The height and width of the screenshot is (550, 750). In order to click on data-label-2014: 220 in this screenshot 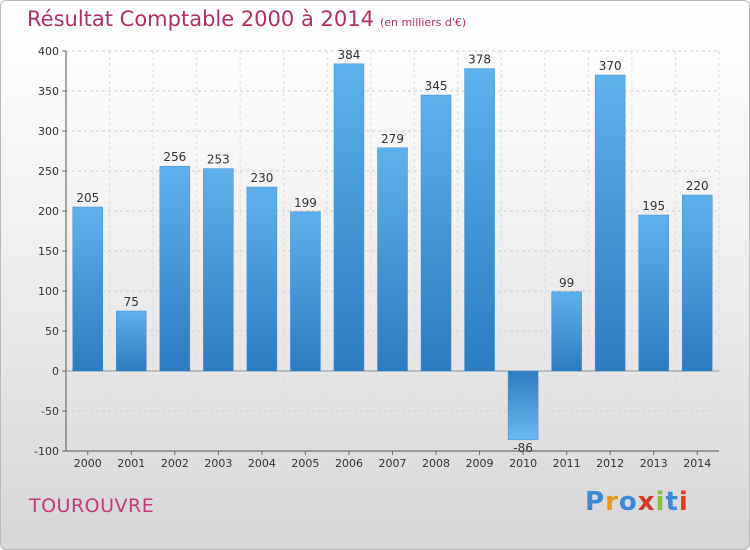, I will do `click(697, 186)`.